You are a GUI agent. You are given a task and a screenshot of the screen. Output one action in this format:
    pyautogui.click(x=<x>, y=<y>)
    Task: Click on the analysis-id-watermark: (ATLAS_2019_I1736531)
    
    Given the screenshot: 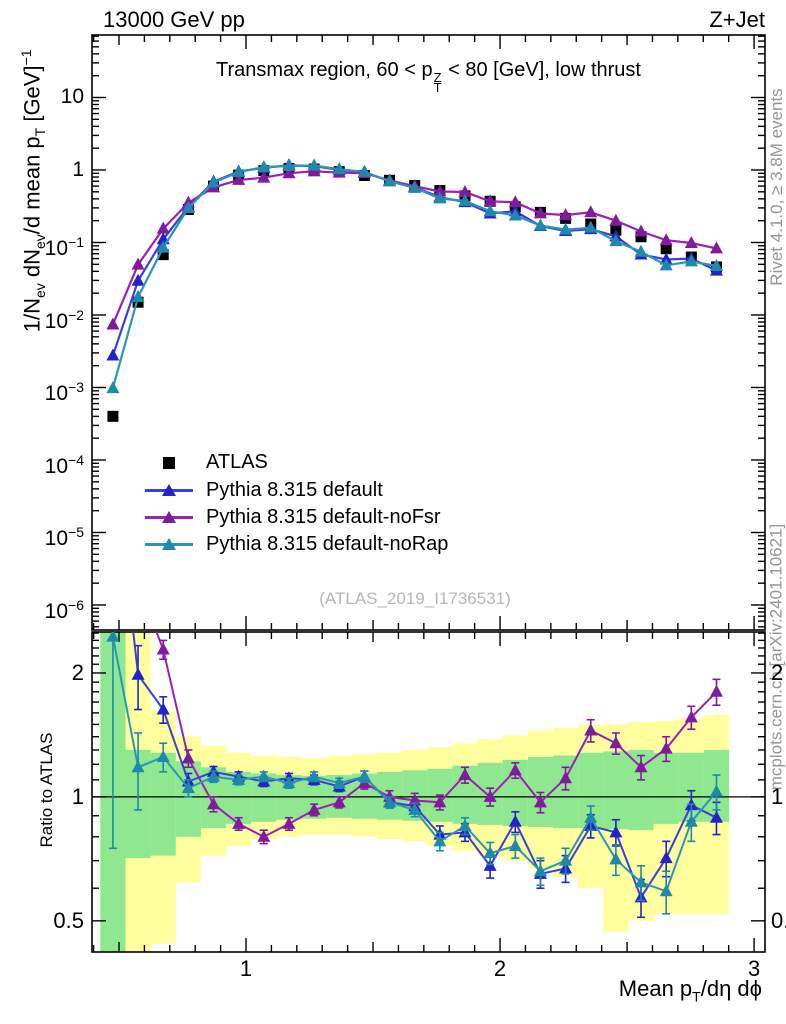 What is the action you would take?
    pyautogui.click(x=415, y=598)
    